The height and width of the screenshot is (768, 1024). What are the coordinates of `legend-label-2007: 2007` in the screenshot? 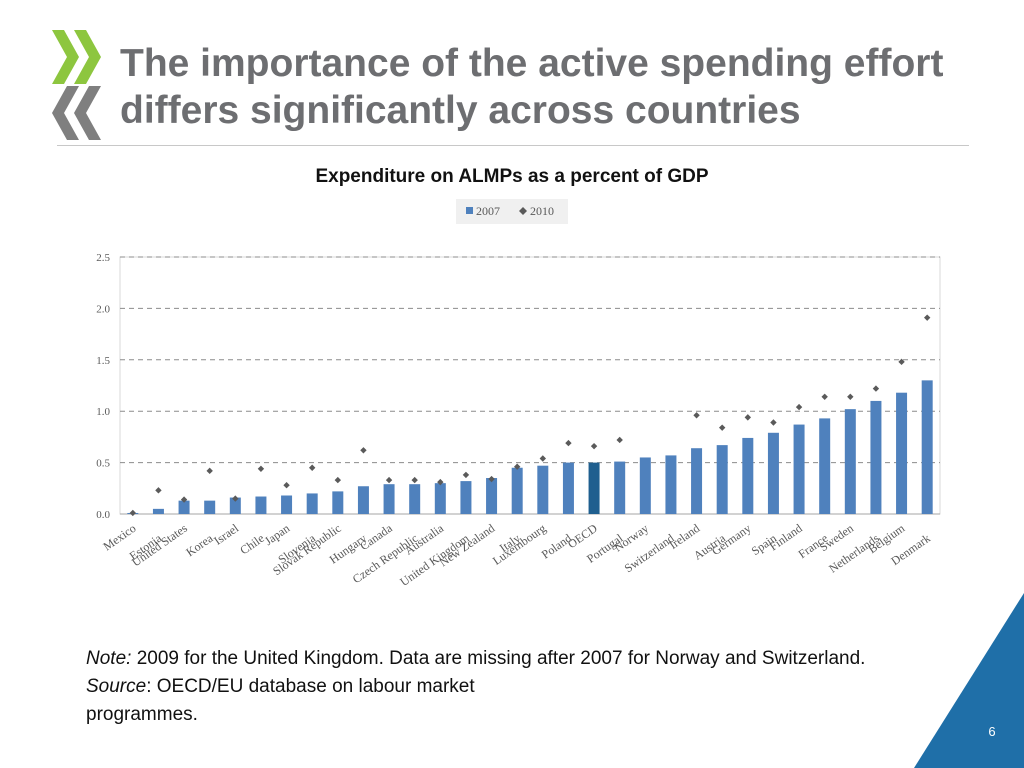 It's located at (488, 211).